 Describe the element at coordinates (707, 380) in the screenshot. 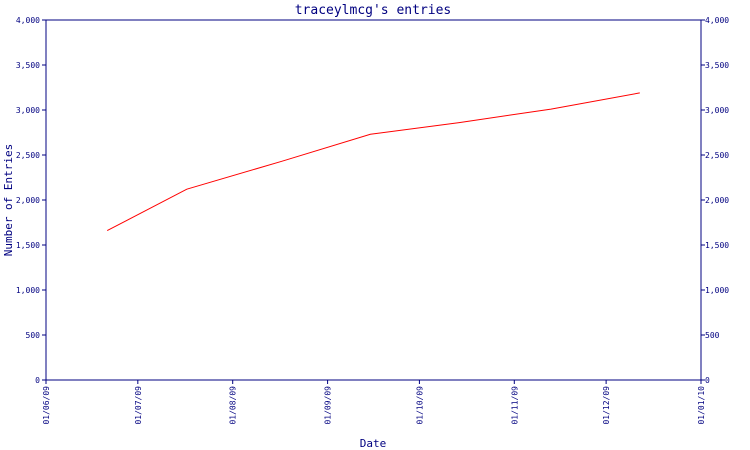

I see `y-tick-label-right: 0` at that location.